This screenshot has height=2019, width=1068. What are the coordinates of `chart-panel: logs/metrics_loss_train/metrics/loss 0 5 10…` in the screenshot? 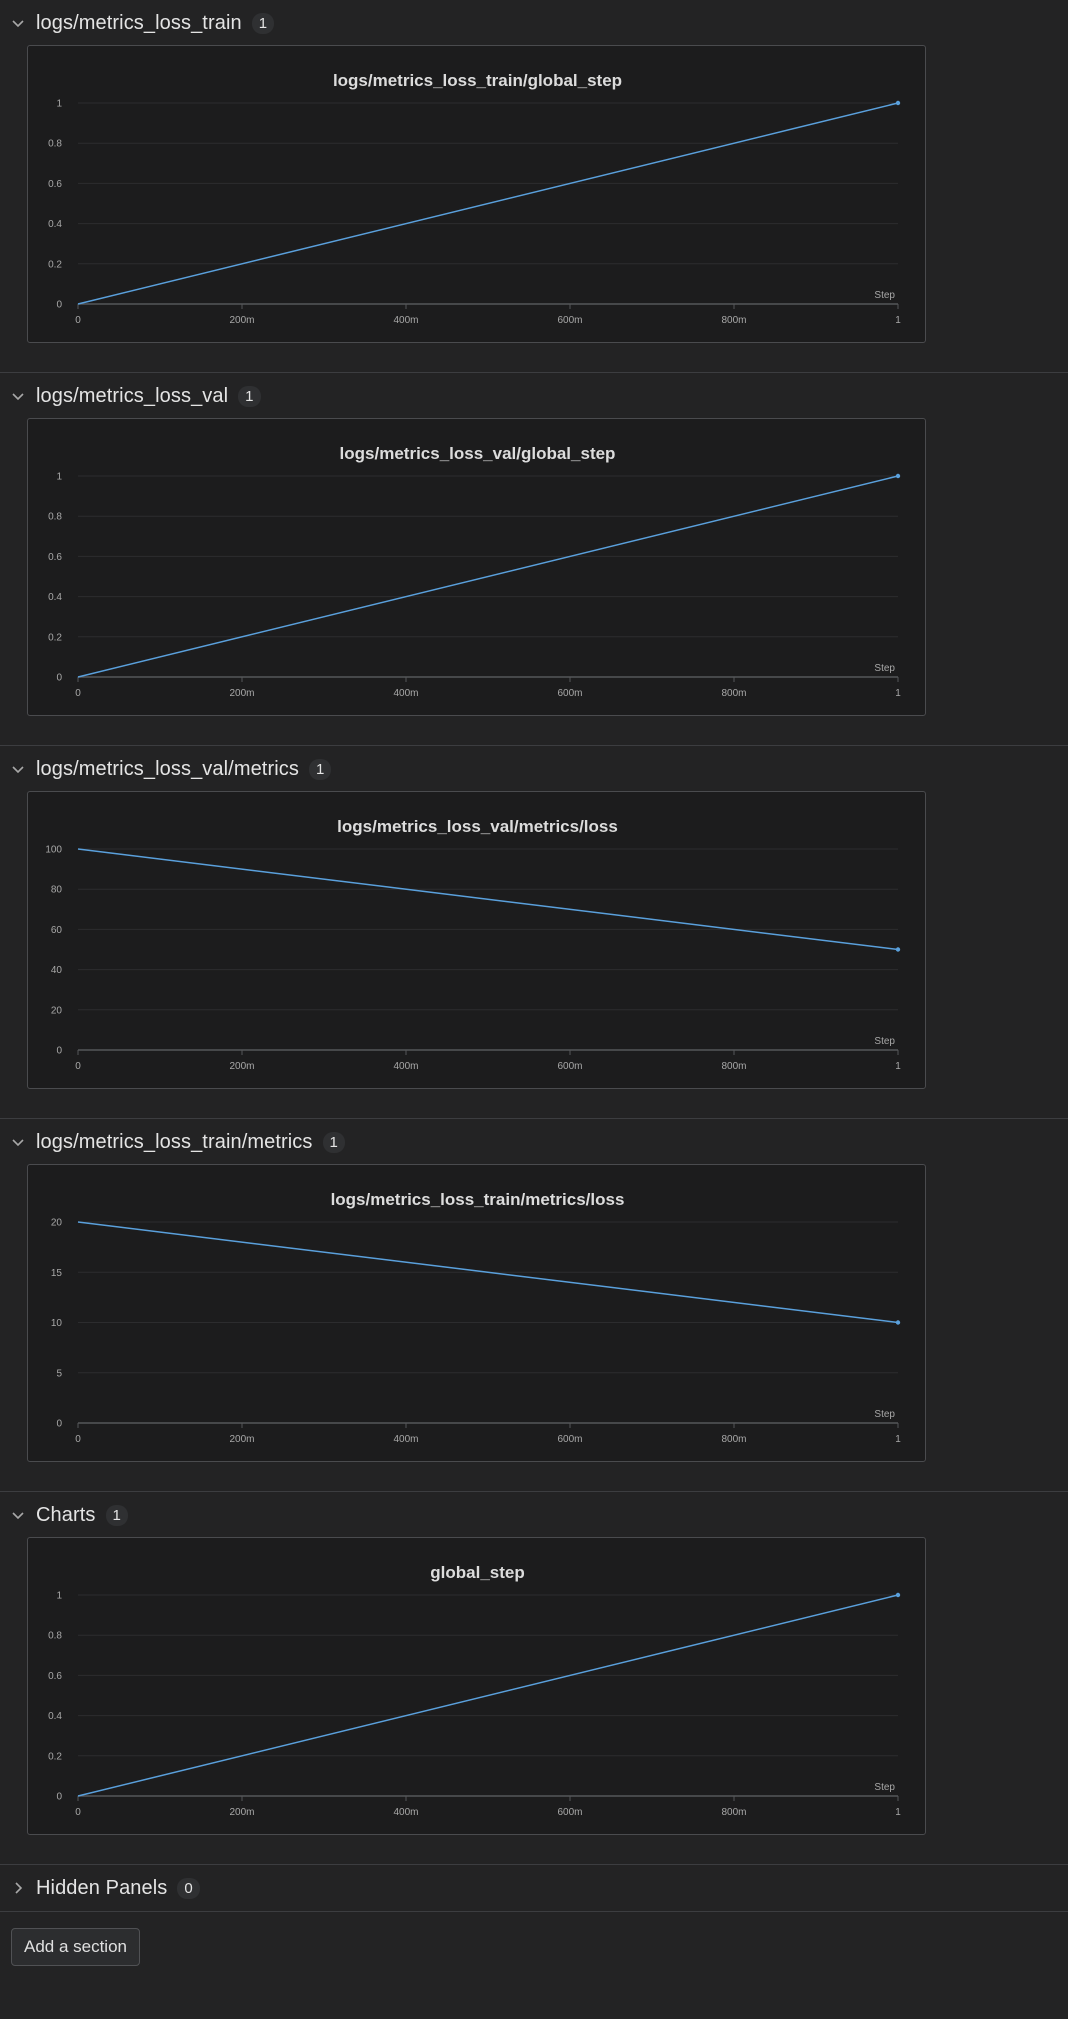 It's located at (476, 1313).